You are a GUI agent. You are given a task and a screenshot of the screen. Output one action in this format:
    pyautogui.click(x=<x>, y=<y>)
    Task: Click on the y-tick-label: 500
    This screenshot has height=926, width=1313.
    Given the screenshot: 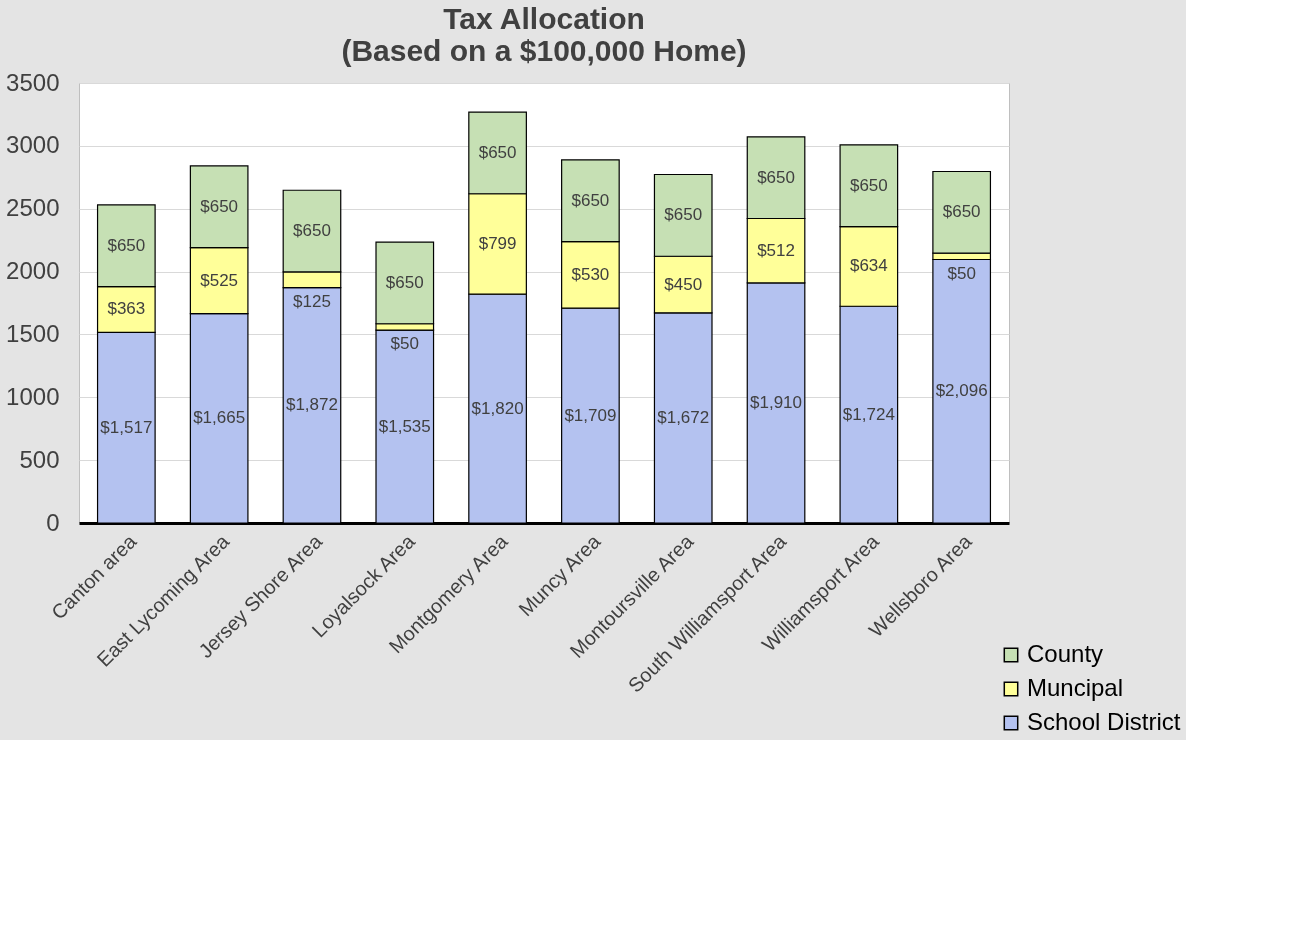 What is the action you would take?
    pyautogui.click(x=39, y=459)
    